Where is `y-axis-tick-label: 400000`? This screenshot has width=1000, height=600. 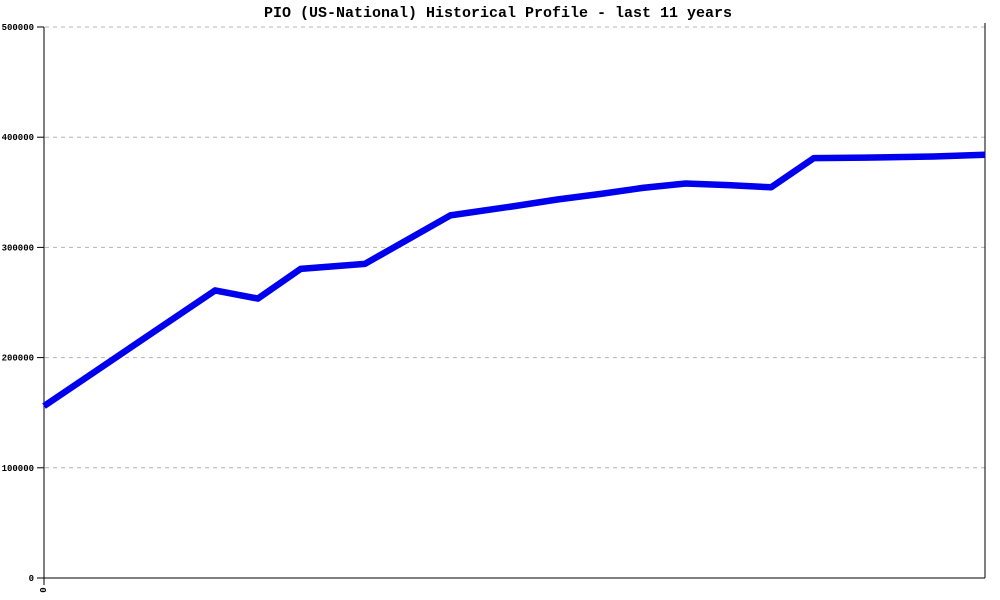
y-axis-tick-label: 400000 is located at coordinates (18, 138).